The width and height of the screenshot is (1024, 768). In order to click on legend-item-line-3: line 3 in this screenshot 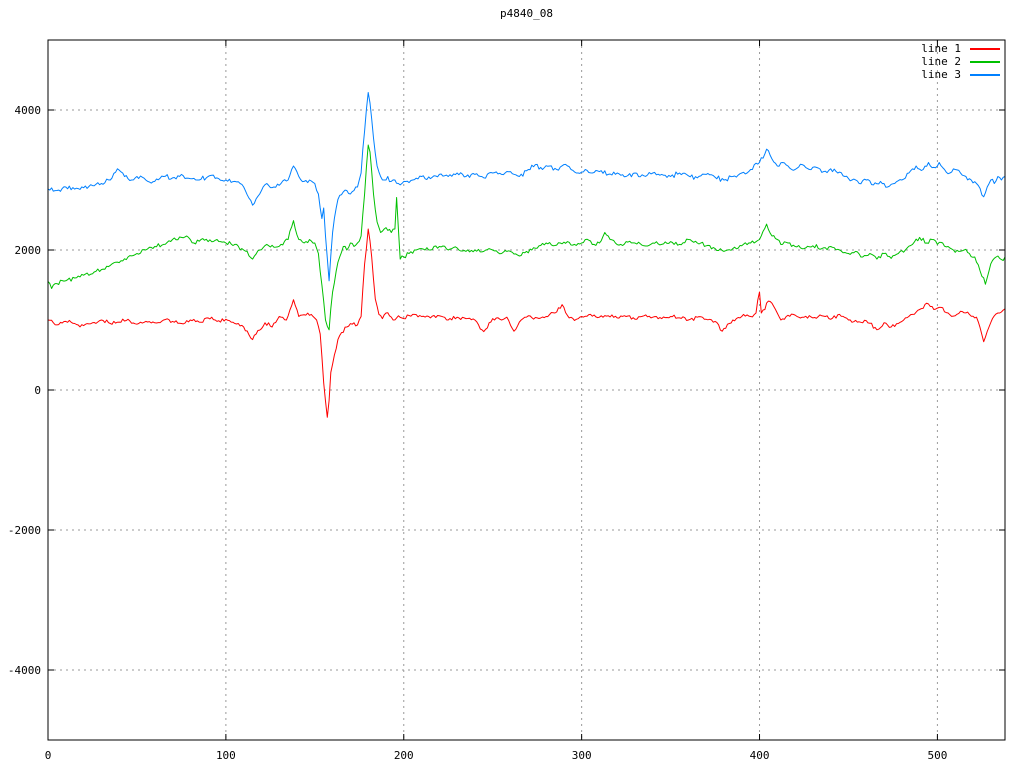, I will do `click(960, 74)`.